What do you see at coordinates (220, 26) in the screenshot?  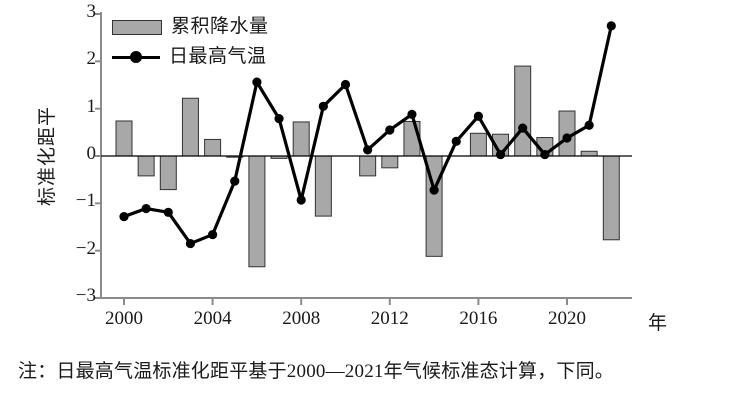 I see `legend-label-precipitation: 累积降水量` at bounding box center [220, 26].